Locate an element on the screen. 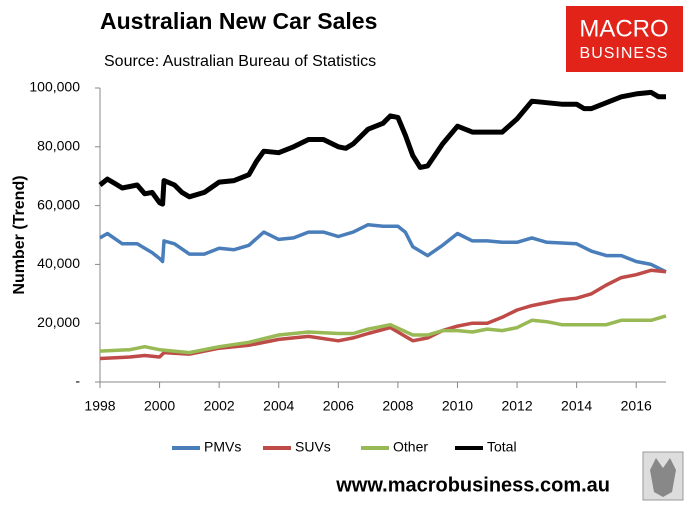 This screenshot has width=693, height=506. y-tick-label: 60,000 is located at coordinates (58, 204).